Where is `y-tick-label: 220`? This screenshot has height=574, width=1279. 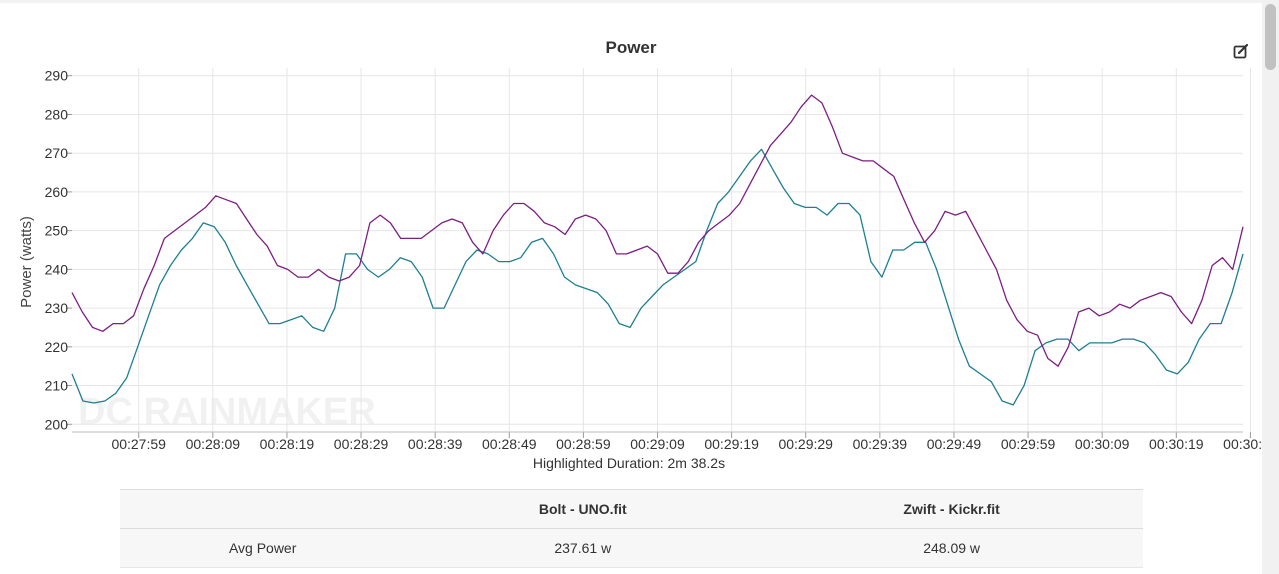 y-tick-label: 220 is located at coordinates (57, 347).